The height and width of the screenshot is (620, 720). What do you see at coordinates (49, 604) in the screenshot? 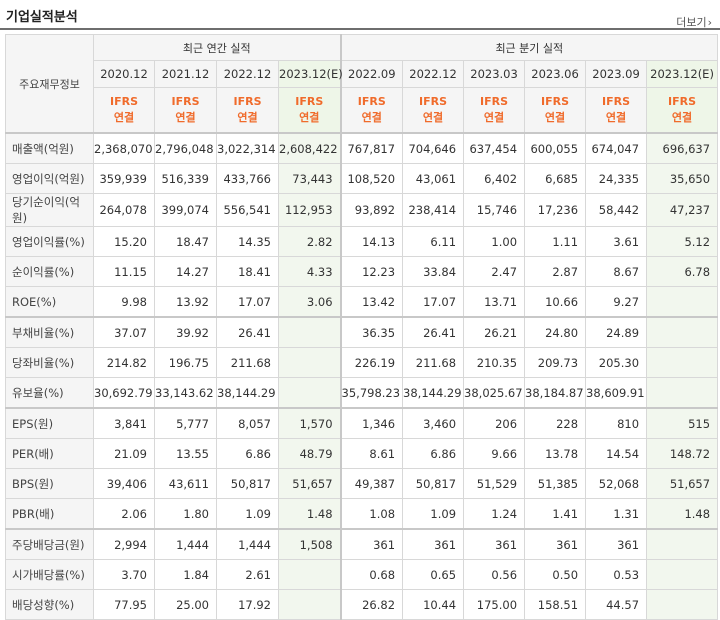
I see `row-label: 배당성향(%)` at bounding box center [49, 604].